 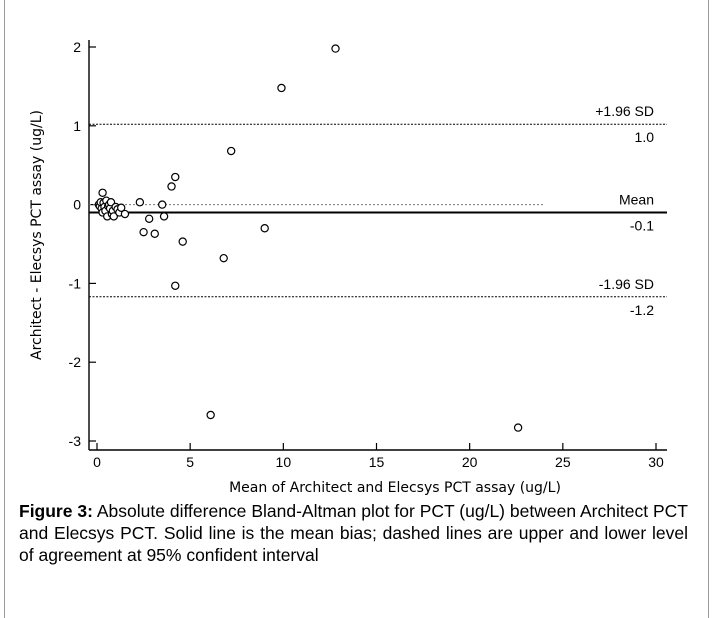 I want to click on x-tick-label: 20, so click(x=470, y=462).